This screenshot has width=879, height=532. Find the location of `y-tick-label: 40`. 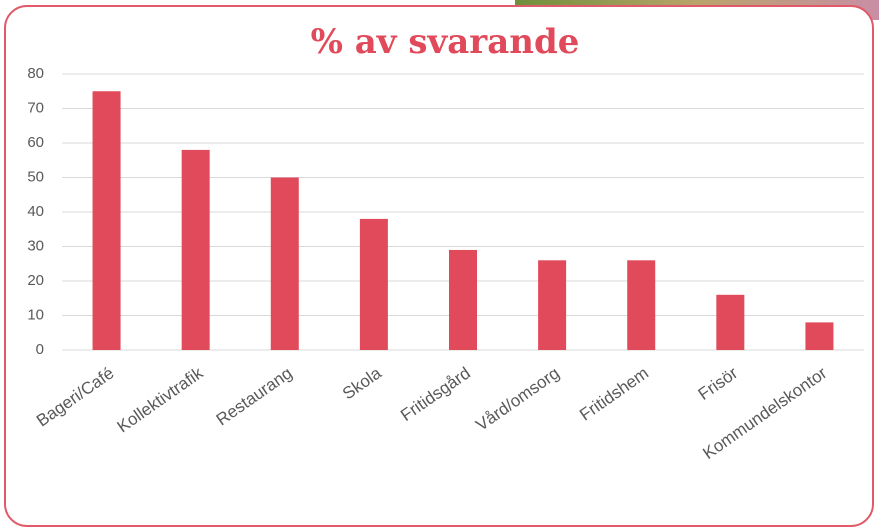

y-tick-label: 40 is located at coordinates (35, 211).